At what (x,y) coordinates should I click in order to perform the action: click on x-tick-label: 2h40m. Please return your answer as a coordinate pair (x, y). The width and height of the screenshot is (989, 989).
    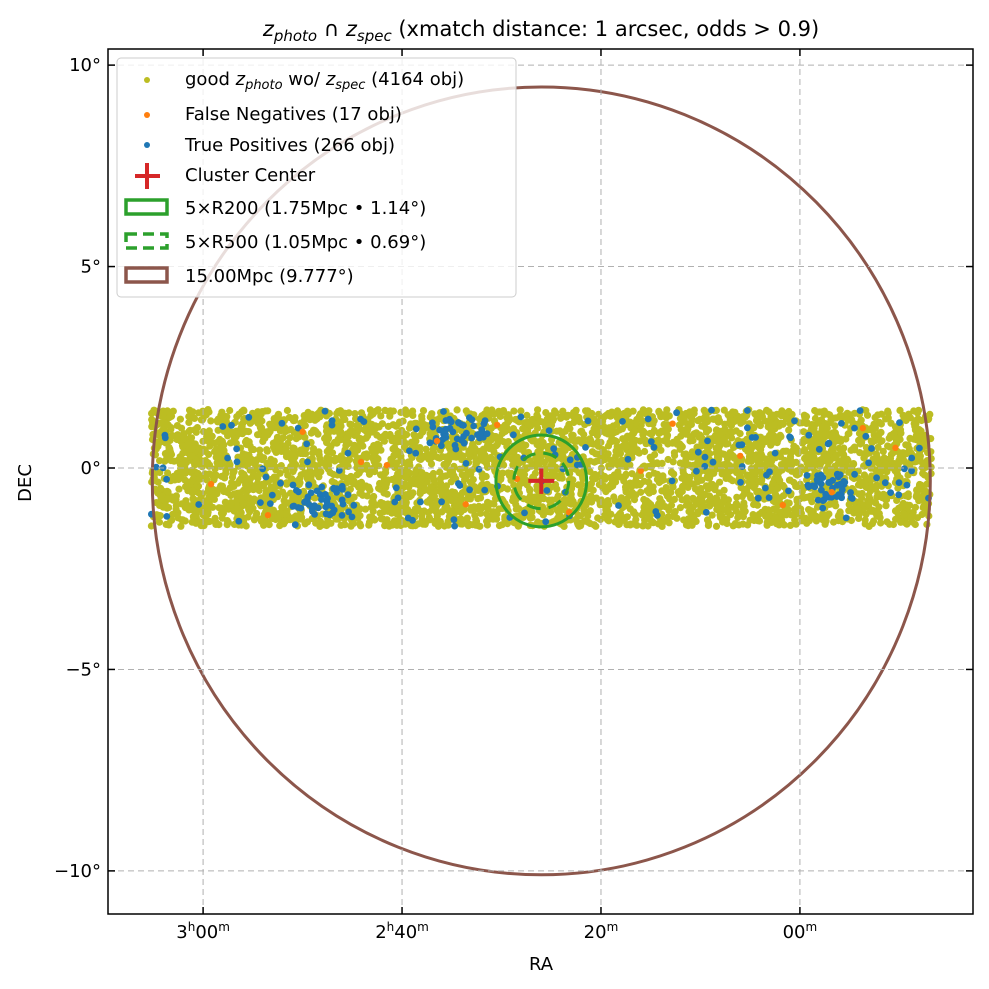
    Looking at the image, I should click on (402, 931).